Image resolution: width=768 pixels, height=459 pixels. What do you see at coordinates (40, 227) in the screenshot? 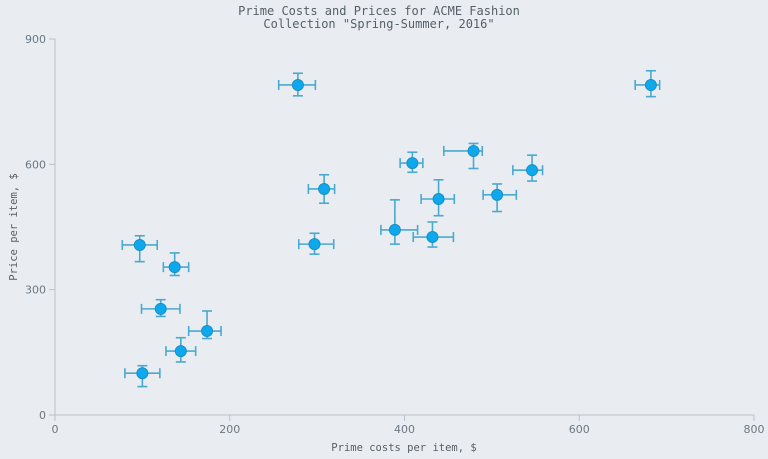
I see `y-axis-ticks: 0 300 600 900` at bounding box center [40, 227].